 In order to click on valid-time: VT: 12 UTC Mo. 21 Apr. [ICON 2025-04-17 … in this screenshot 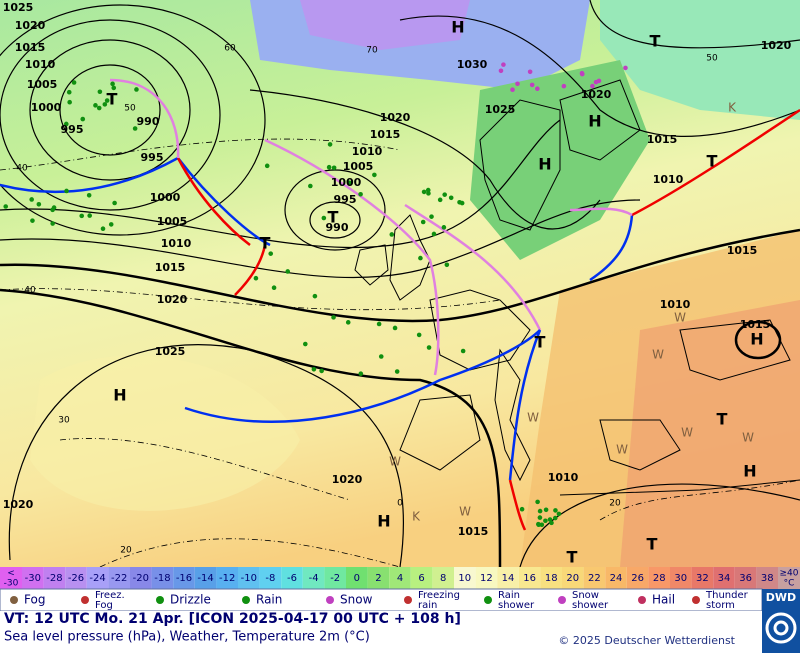, I will do `click(232, 619)`.